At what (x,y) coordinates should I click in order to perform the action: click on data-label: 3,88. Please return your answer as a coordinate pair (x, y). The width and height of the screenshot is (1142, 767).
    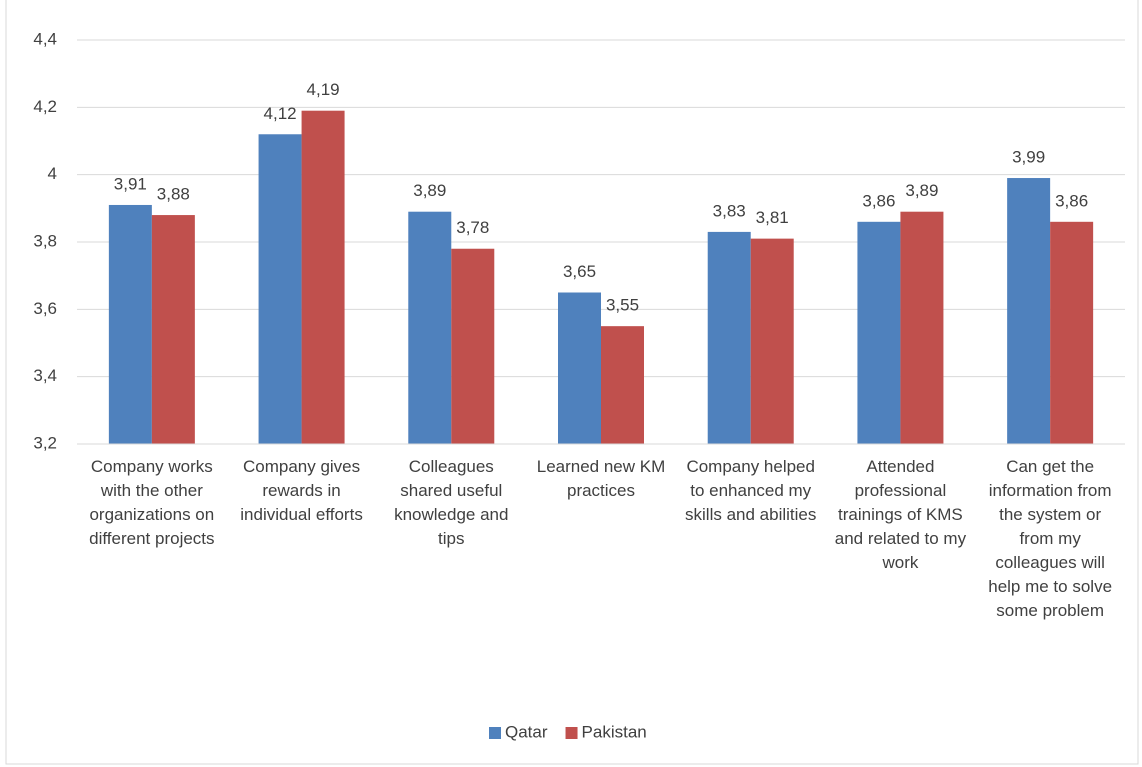
    Looking at the image, I should click on (173, 194).